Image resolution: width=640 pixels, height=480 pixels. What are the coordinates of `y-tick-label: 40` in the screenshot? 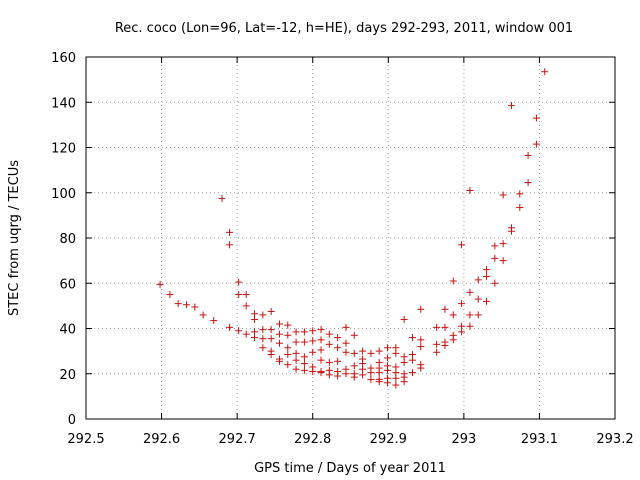 It's located at (67, 330).